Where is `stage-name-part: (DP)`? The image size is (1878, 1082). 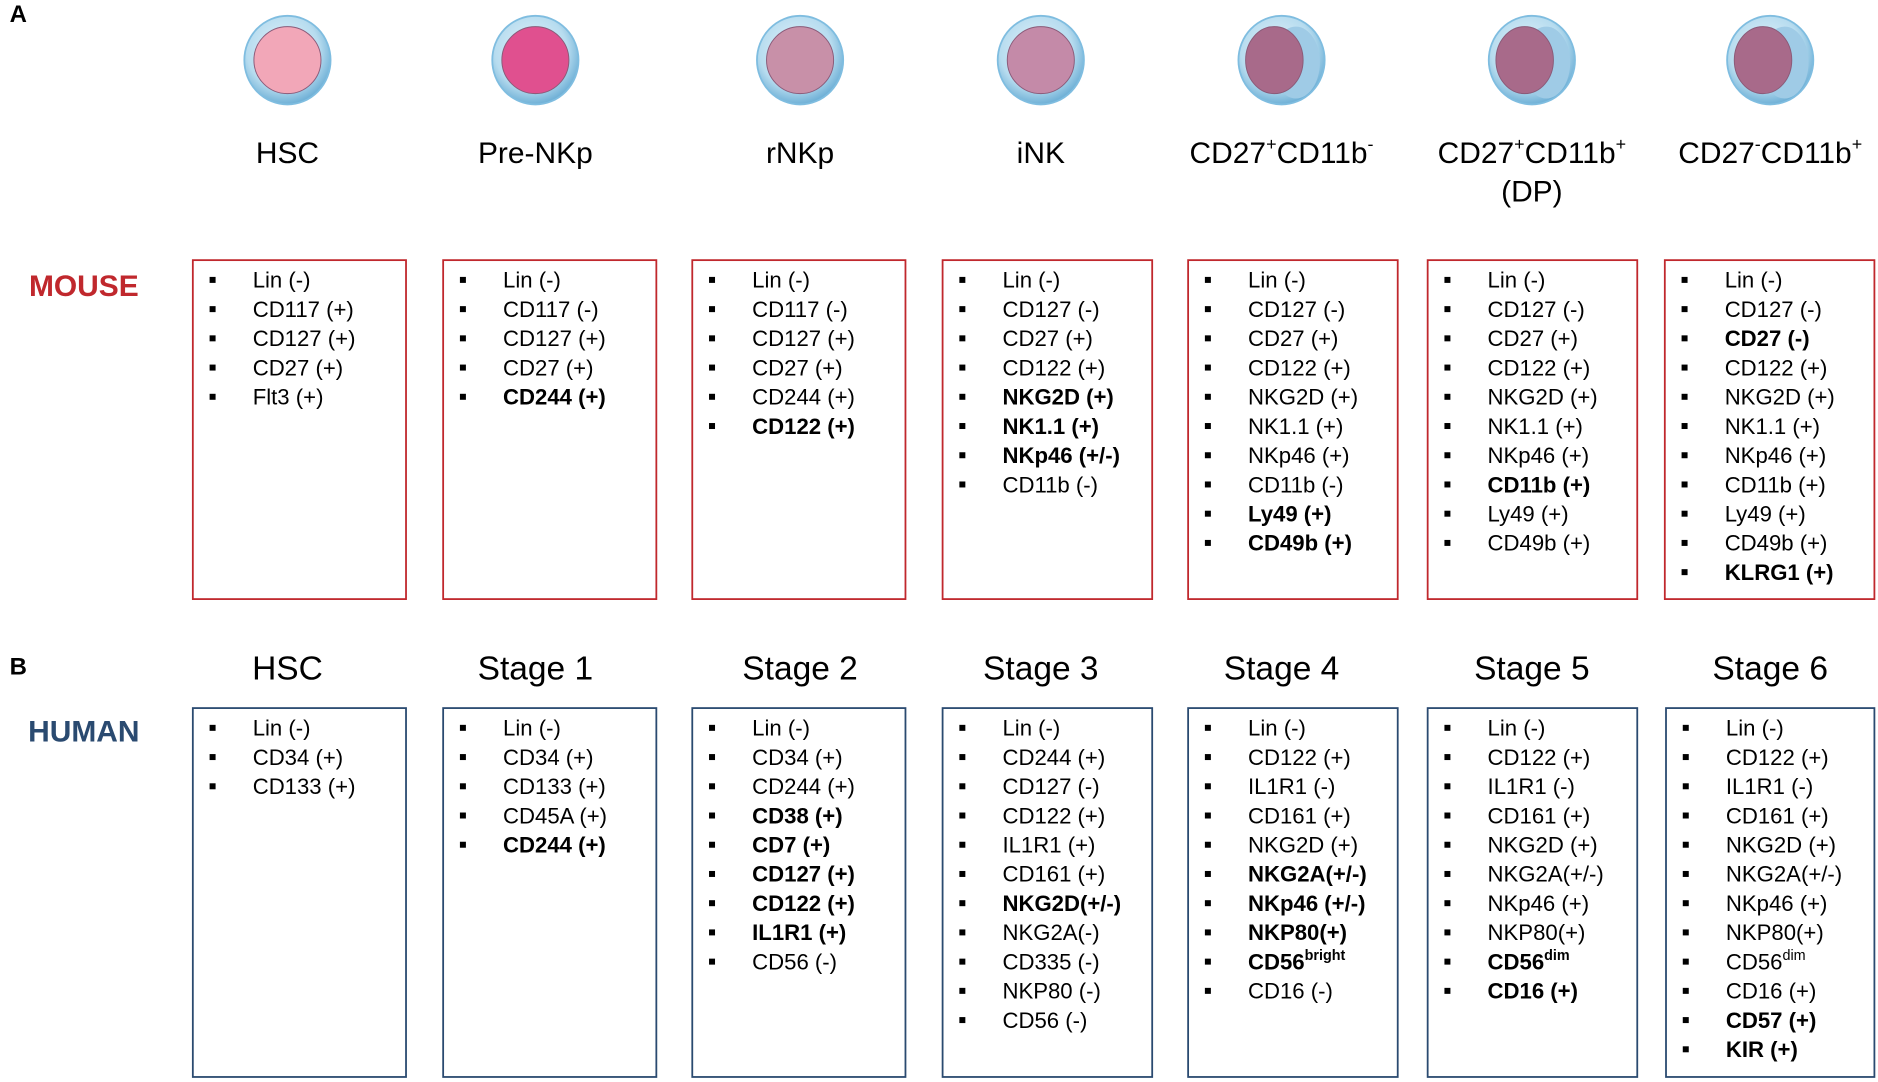
stage-name-part: (DP) is located at coordinates (1532, 191).